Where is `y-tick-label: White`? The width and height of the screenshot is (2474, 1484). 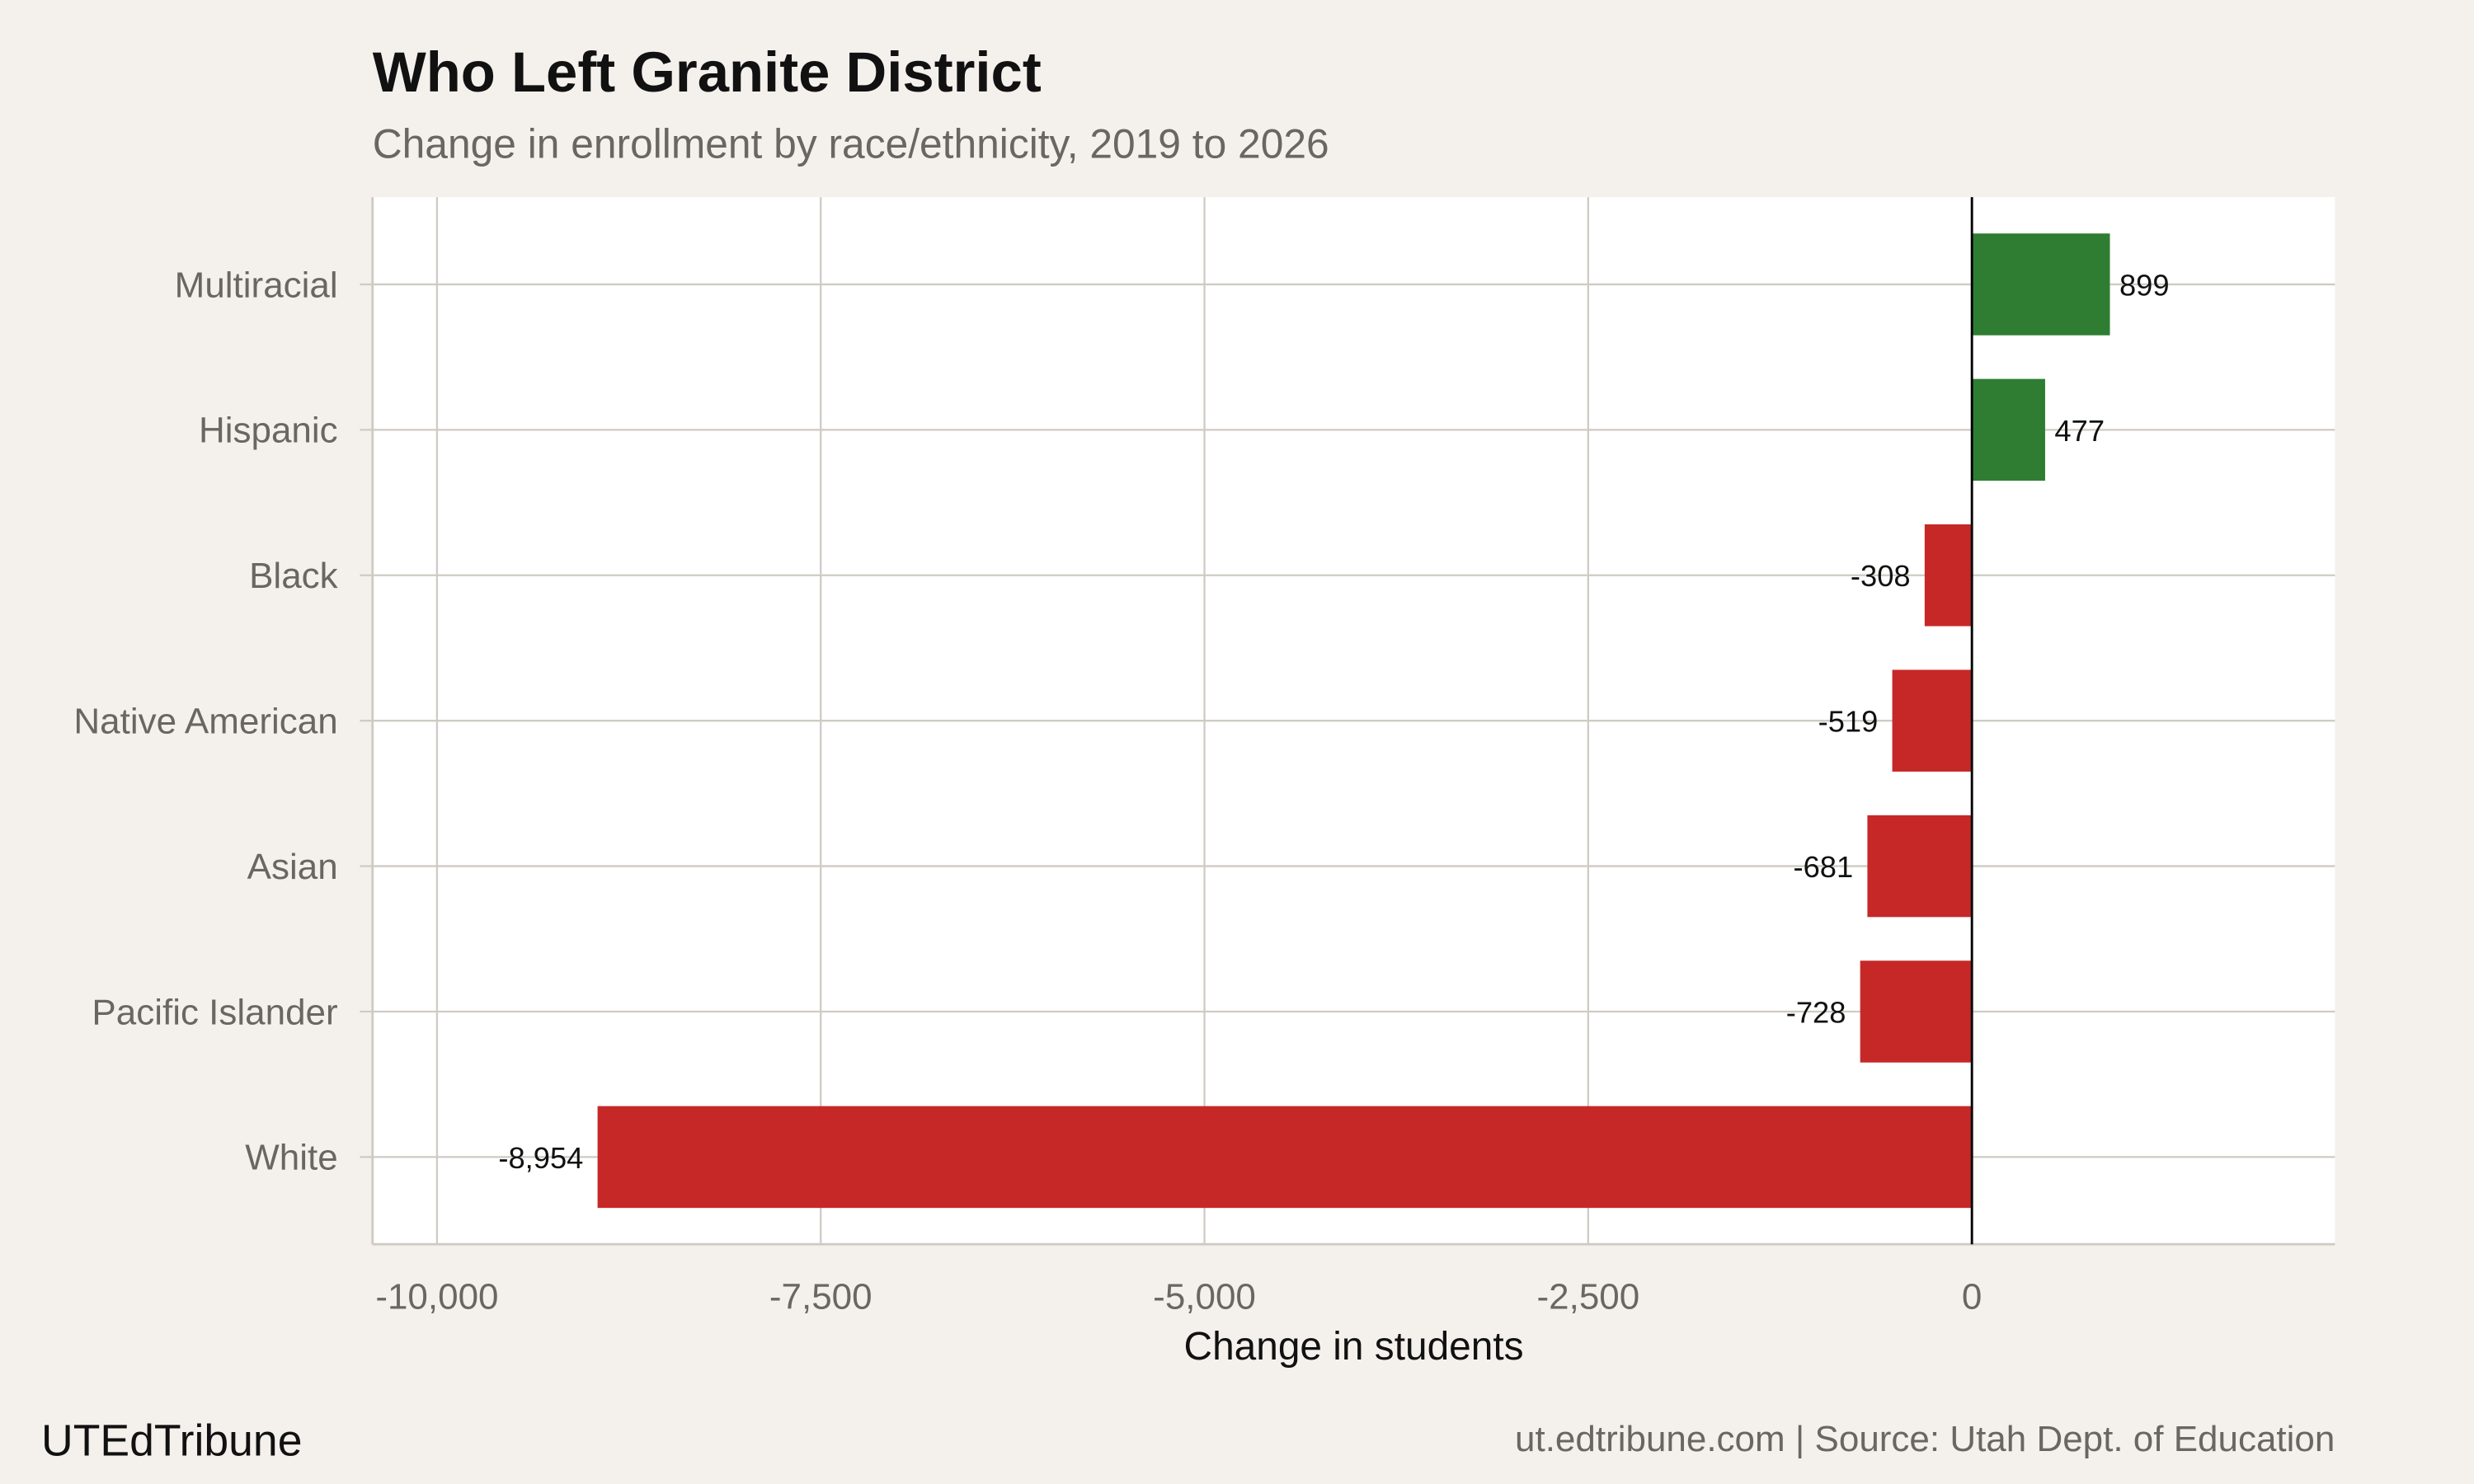 y-tick-label: White is located at coordinates (291, 1158).